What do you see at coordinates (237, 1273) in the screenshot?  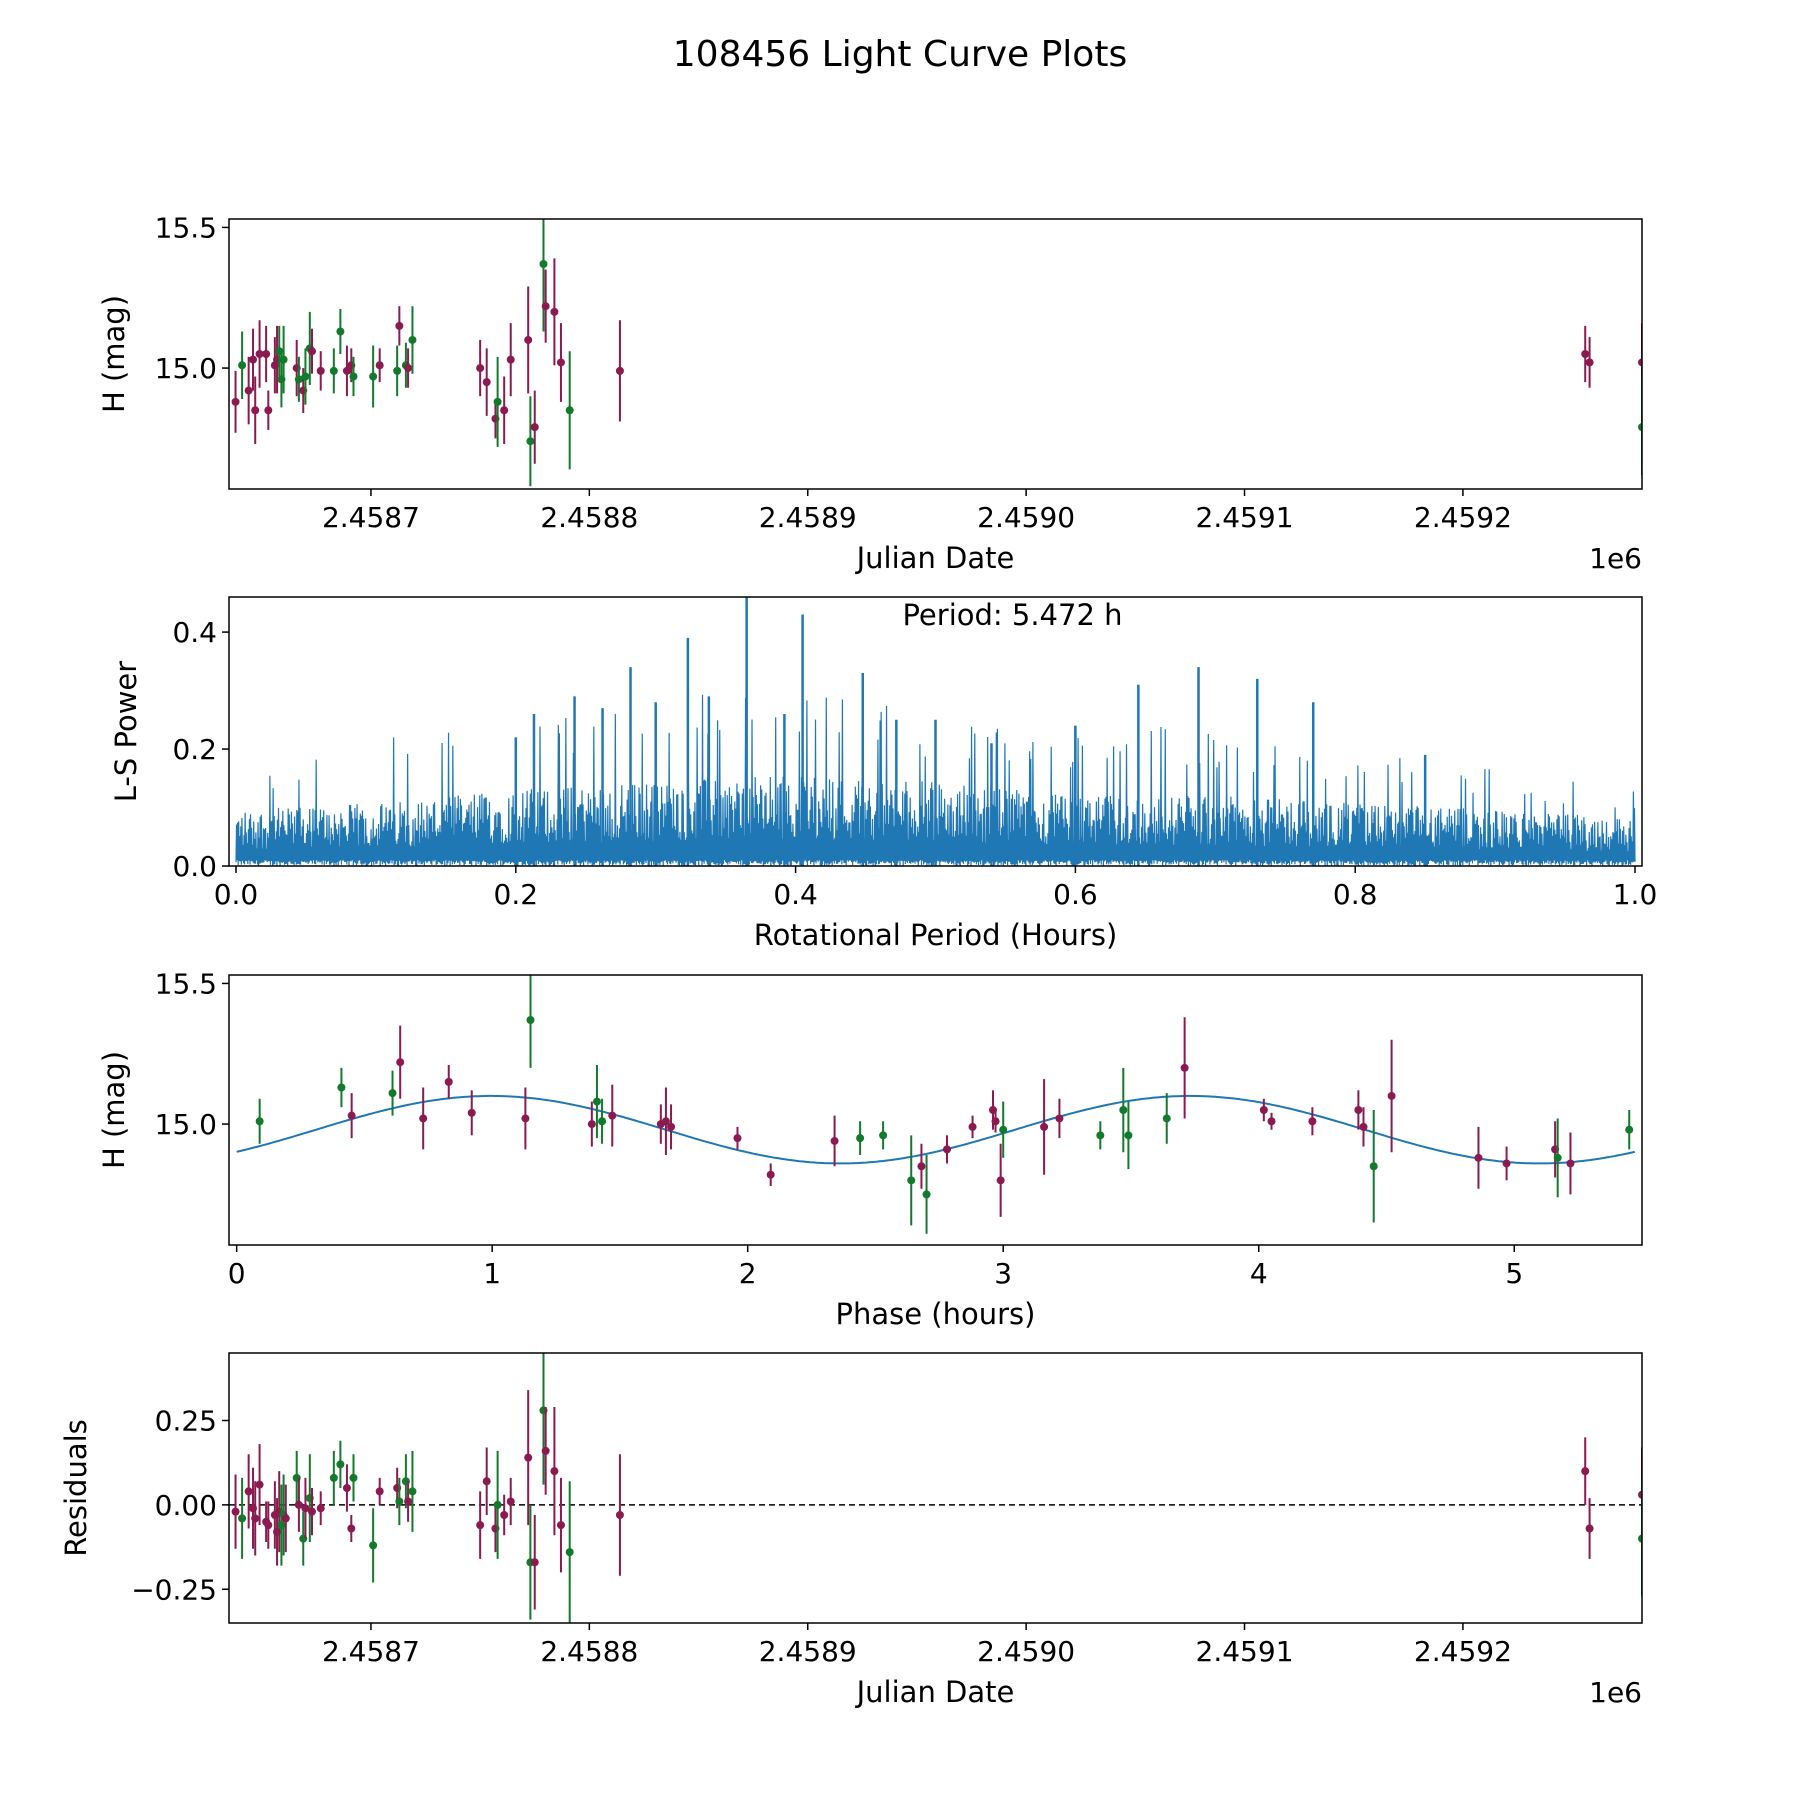 I see `x-tick-label: 0` at bounding box center [237, 1273].